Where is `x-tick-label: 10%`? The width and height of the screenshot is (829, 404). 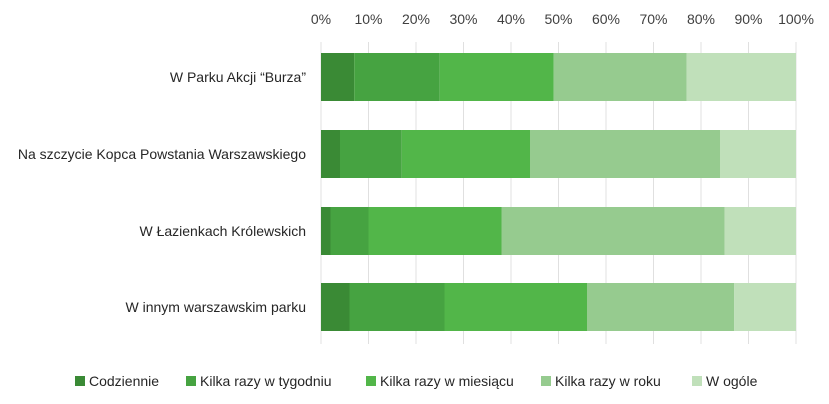
x-tick-label: 10% is located at coordinates (368, 19).